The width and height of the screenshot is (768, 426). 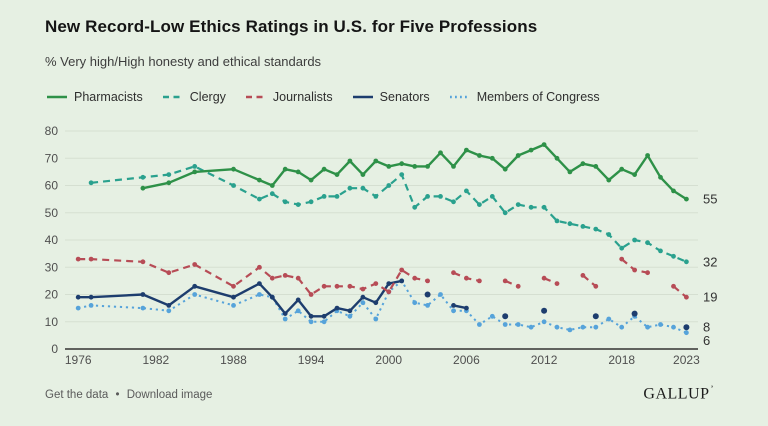 I want to click on x-axis-tick-label: 2006, so click(x=466, y=360).